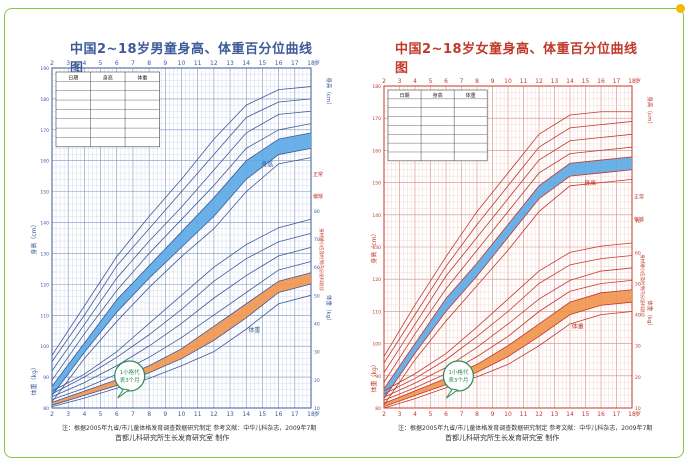  I want to click on boys-height-tick-label: 140, so click(44, 224).